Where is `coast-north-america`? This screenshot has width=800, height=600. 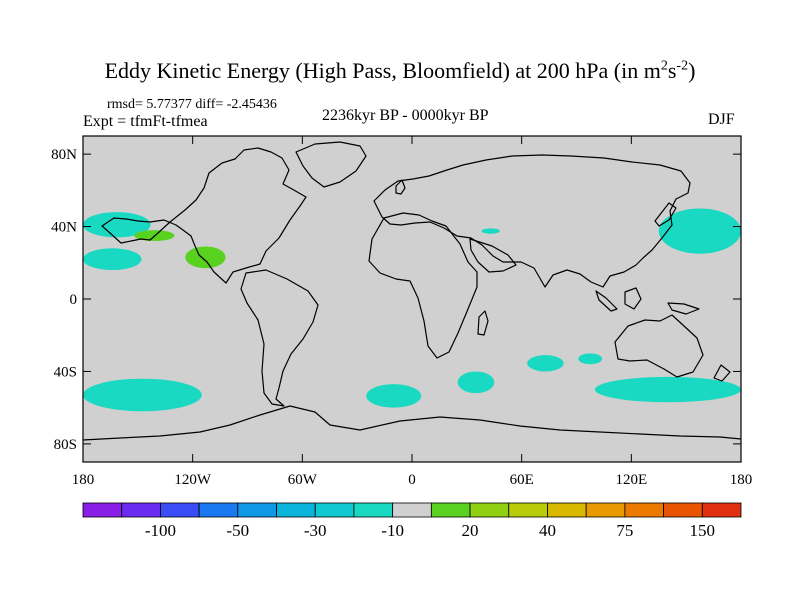
coast-north-america is located at coordinates (204, 215).